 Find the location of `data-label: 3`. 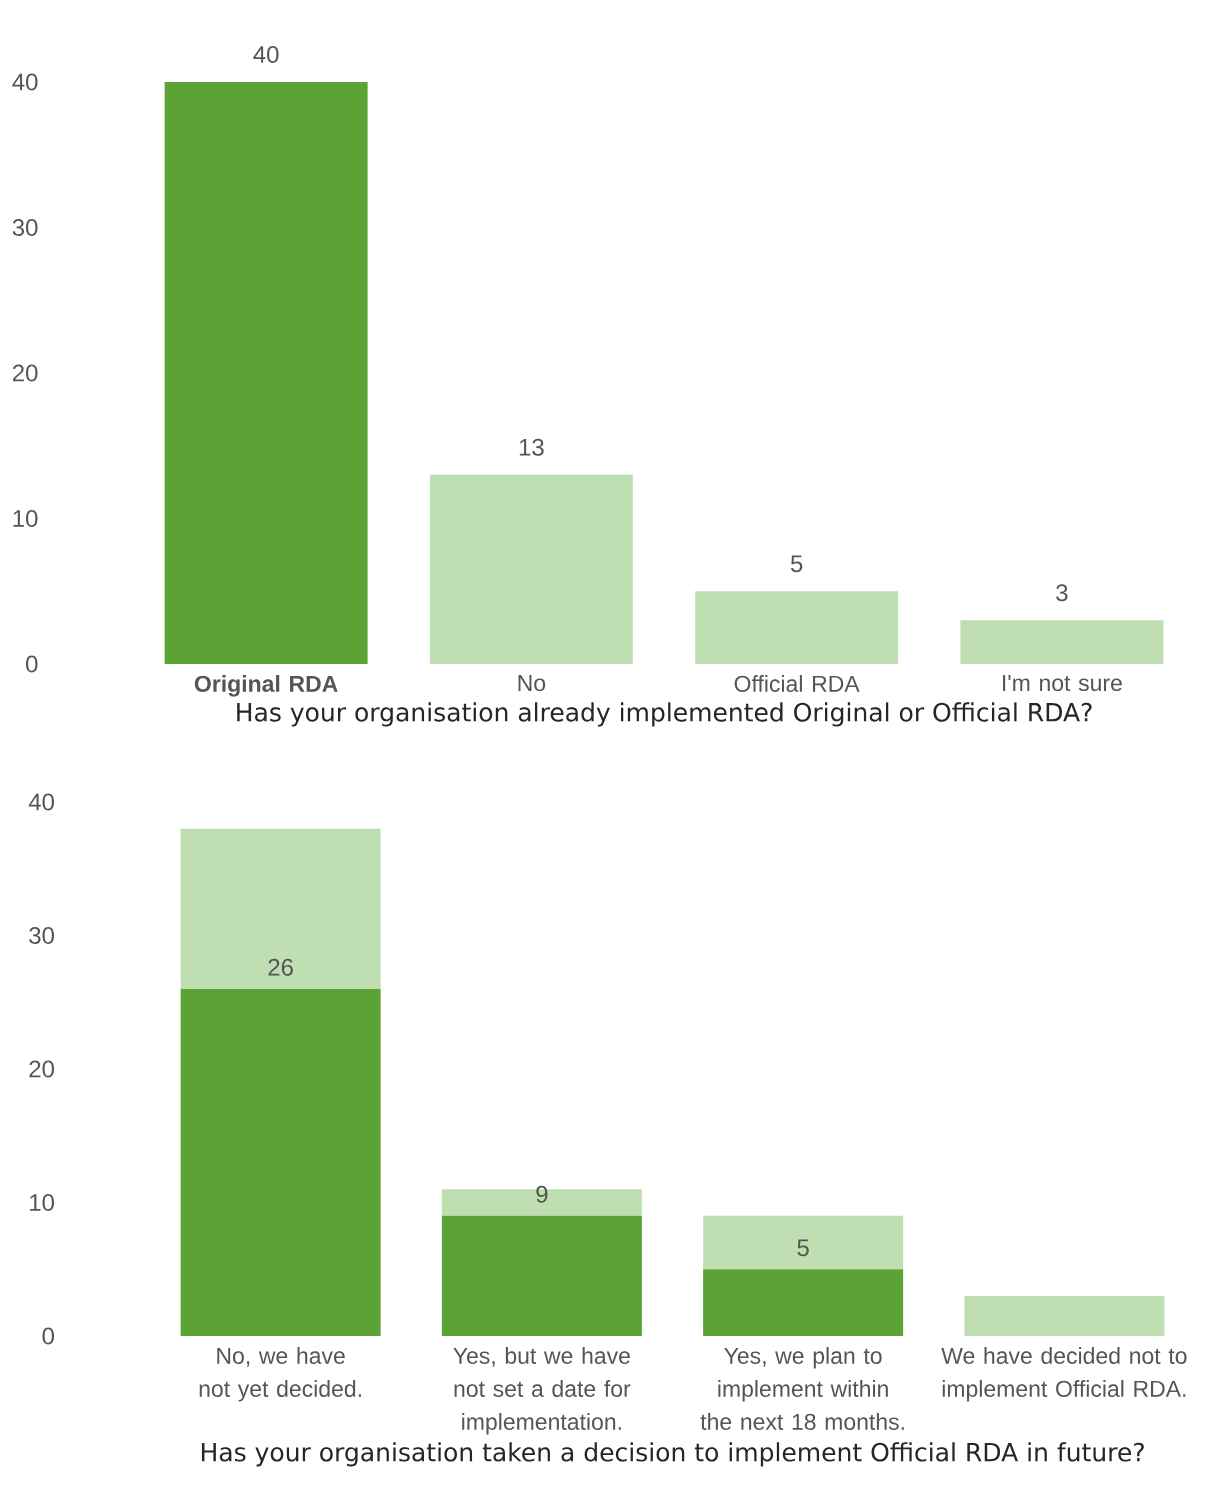

data-label: 3 is located at coordinates (1062, 593).